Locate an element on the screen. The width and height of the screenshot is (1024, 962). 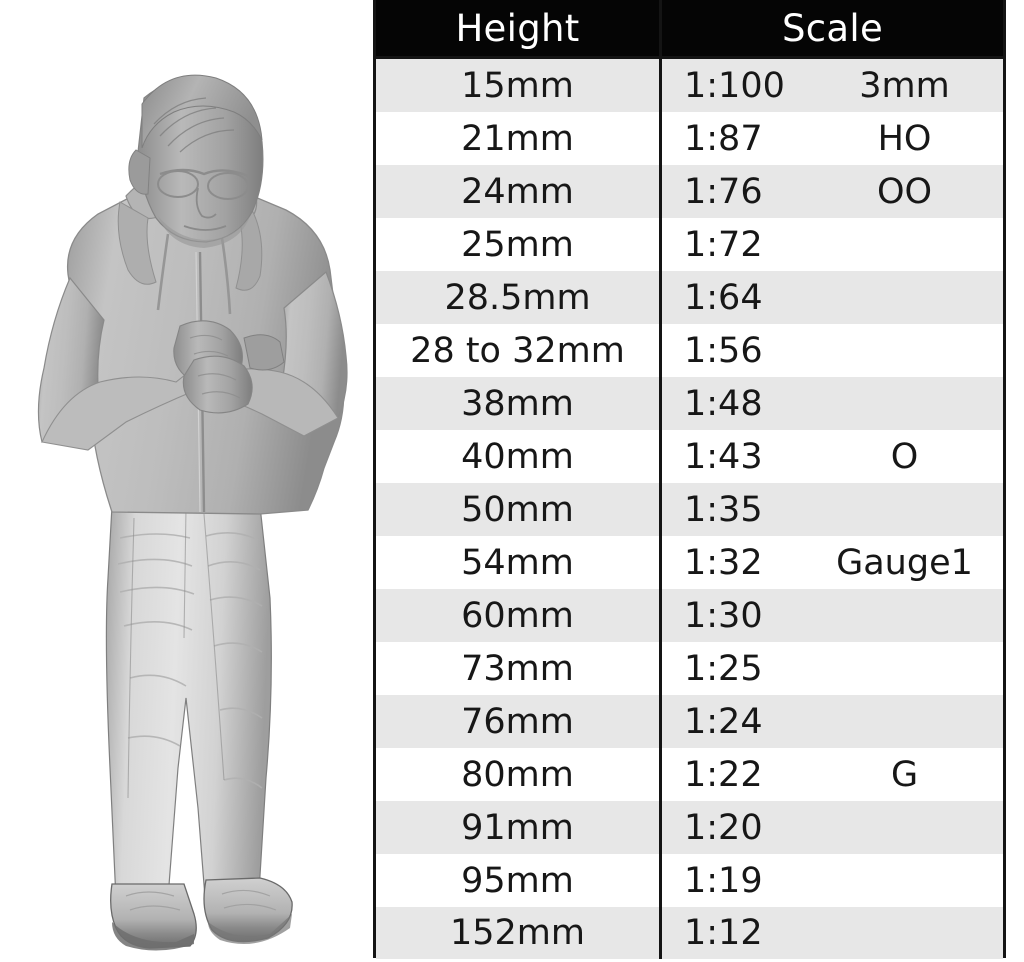
scale-ratio: 1:24 is located at coordinates (723, 721).